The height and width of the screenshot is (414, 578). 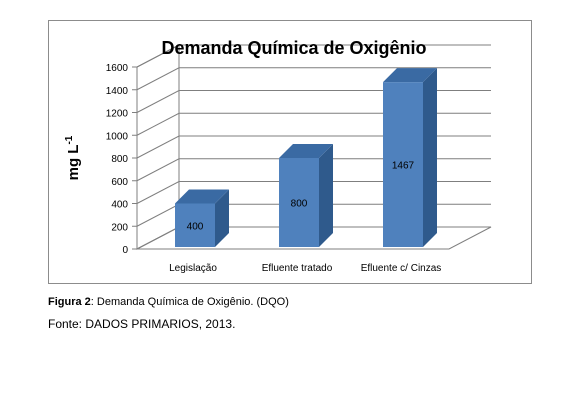 What do you see at coordinates (117, 91) in the screenshot?
I see `y-tick-label: 1400` at bounding box center [117, 91].